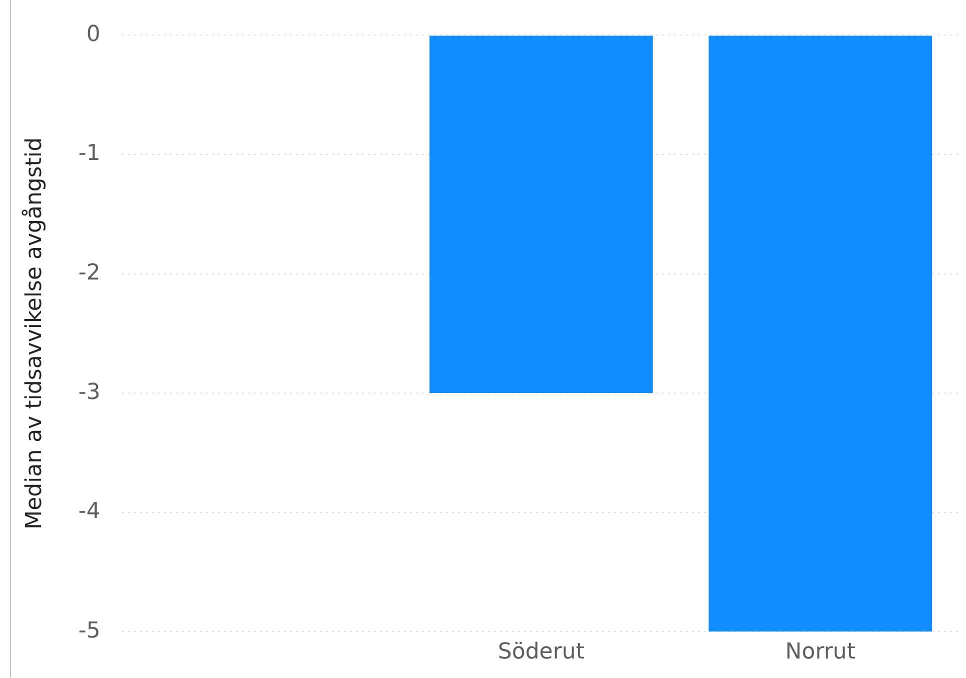 This screenshot has width=966, height=678. I want to click on y-tick-label: -5, so click(89, 631).